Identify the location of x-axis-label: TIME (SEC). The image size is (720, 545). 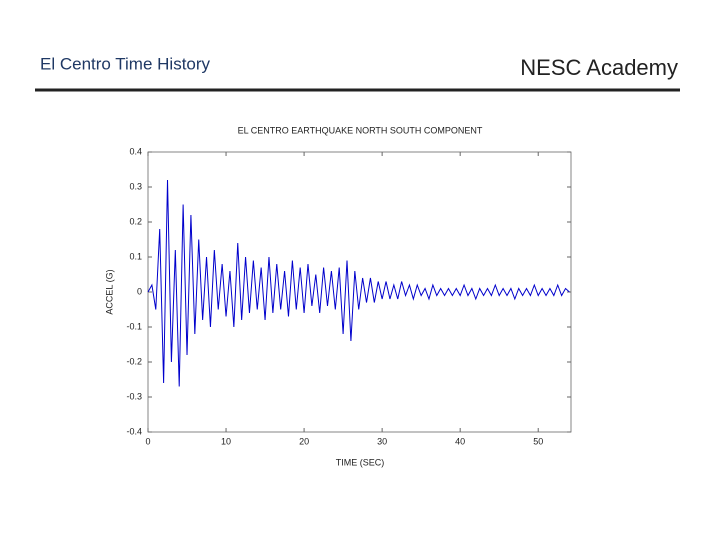
(360, 462).